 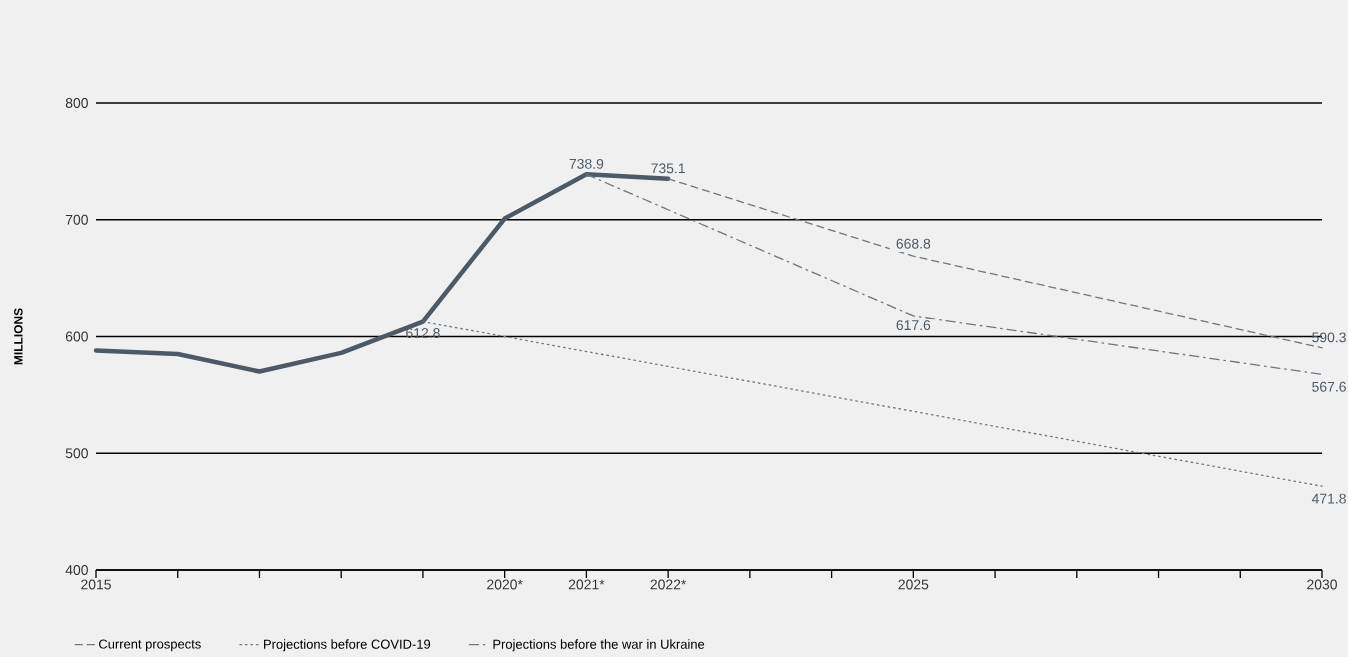 I want to click on annotation: 612.8, so click(x=423, y=333).